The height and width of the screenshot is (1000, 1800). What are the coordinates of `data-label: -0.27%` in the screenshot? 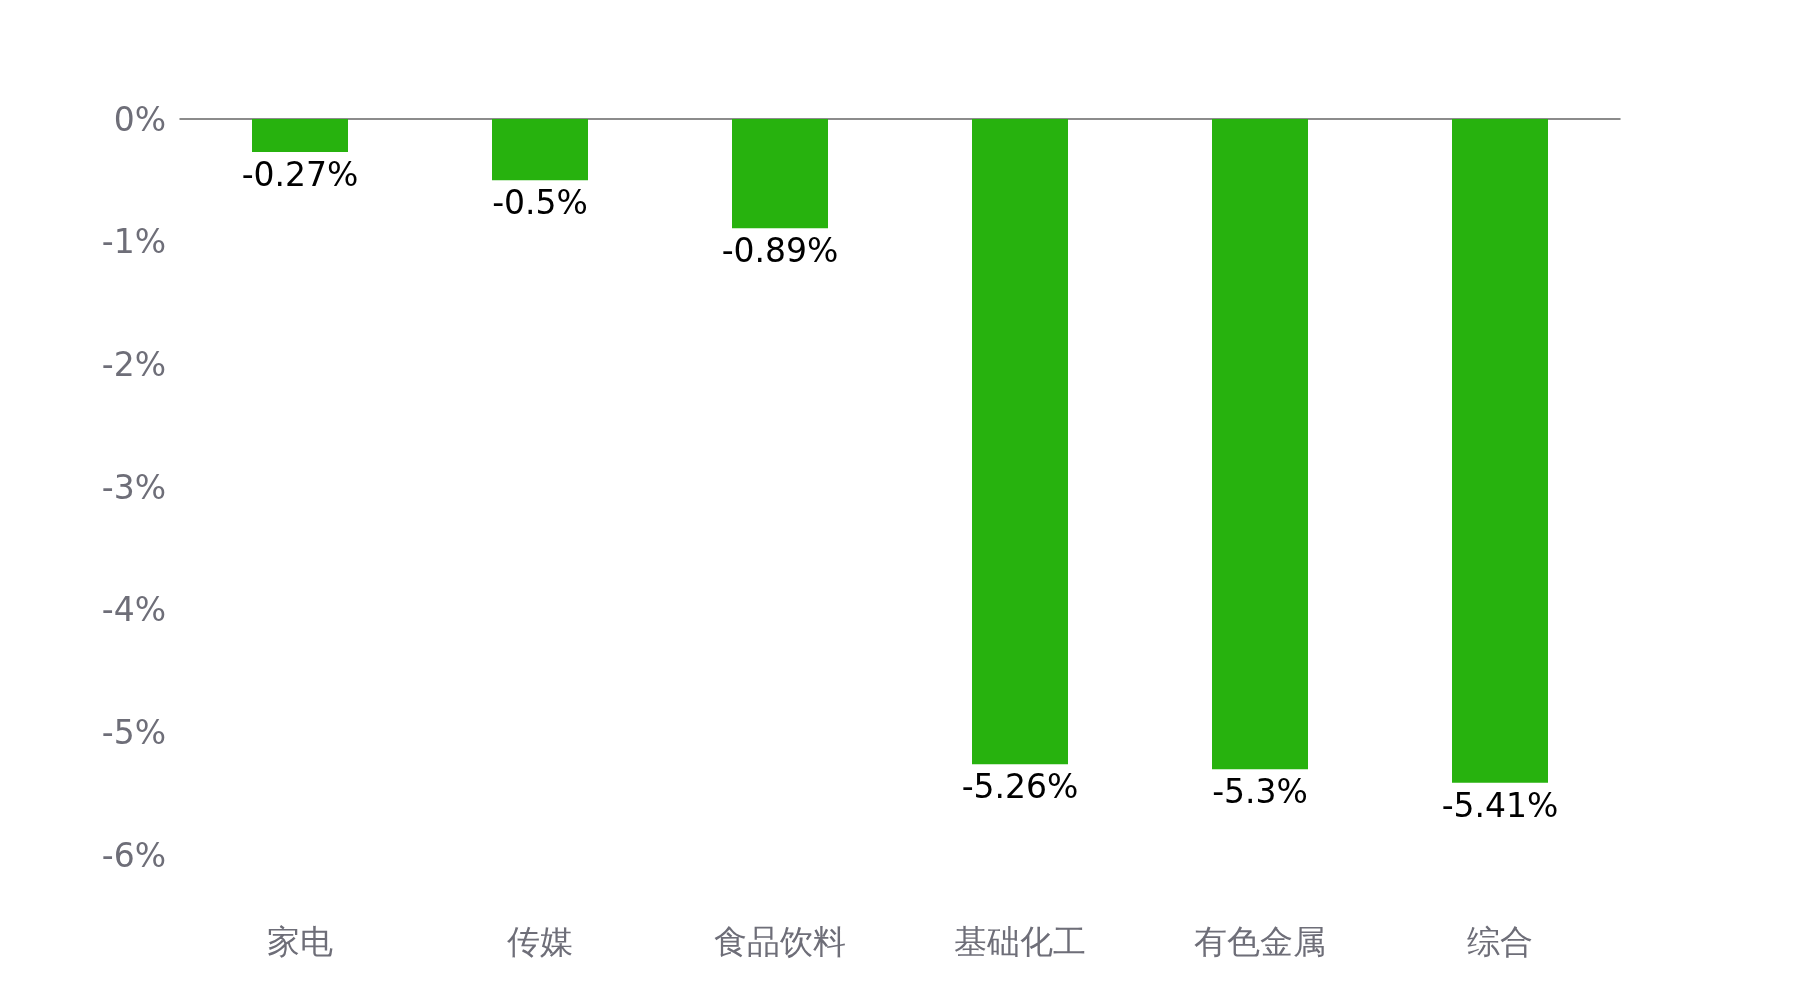 It's located at (300, 175).